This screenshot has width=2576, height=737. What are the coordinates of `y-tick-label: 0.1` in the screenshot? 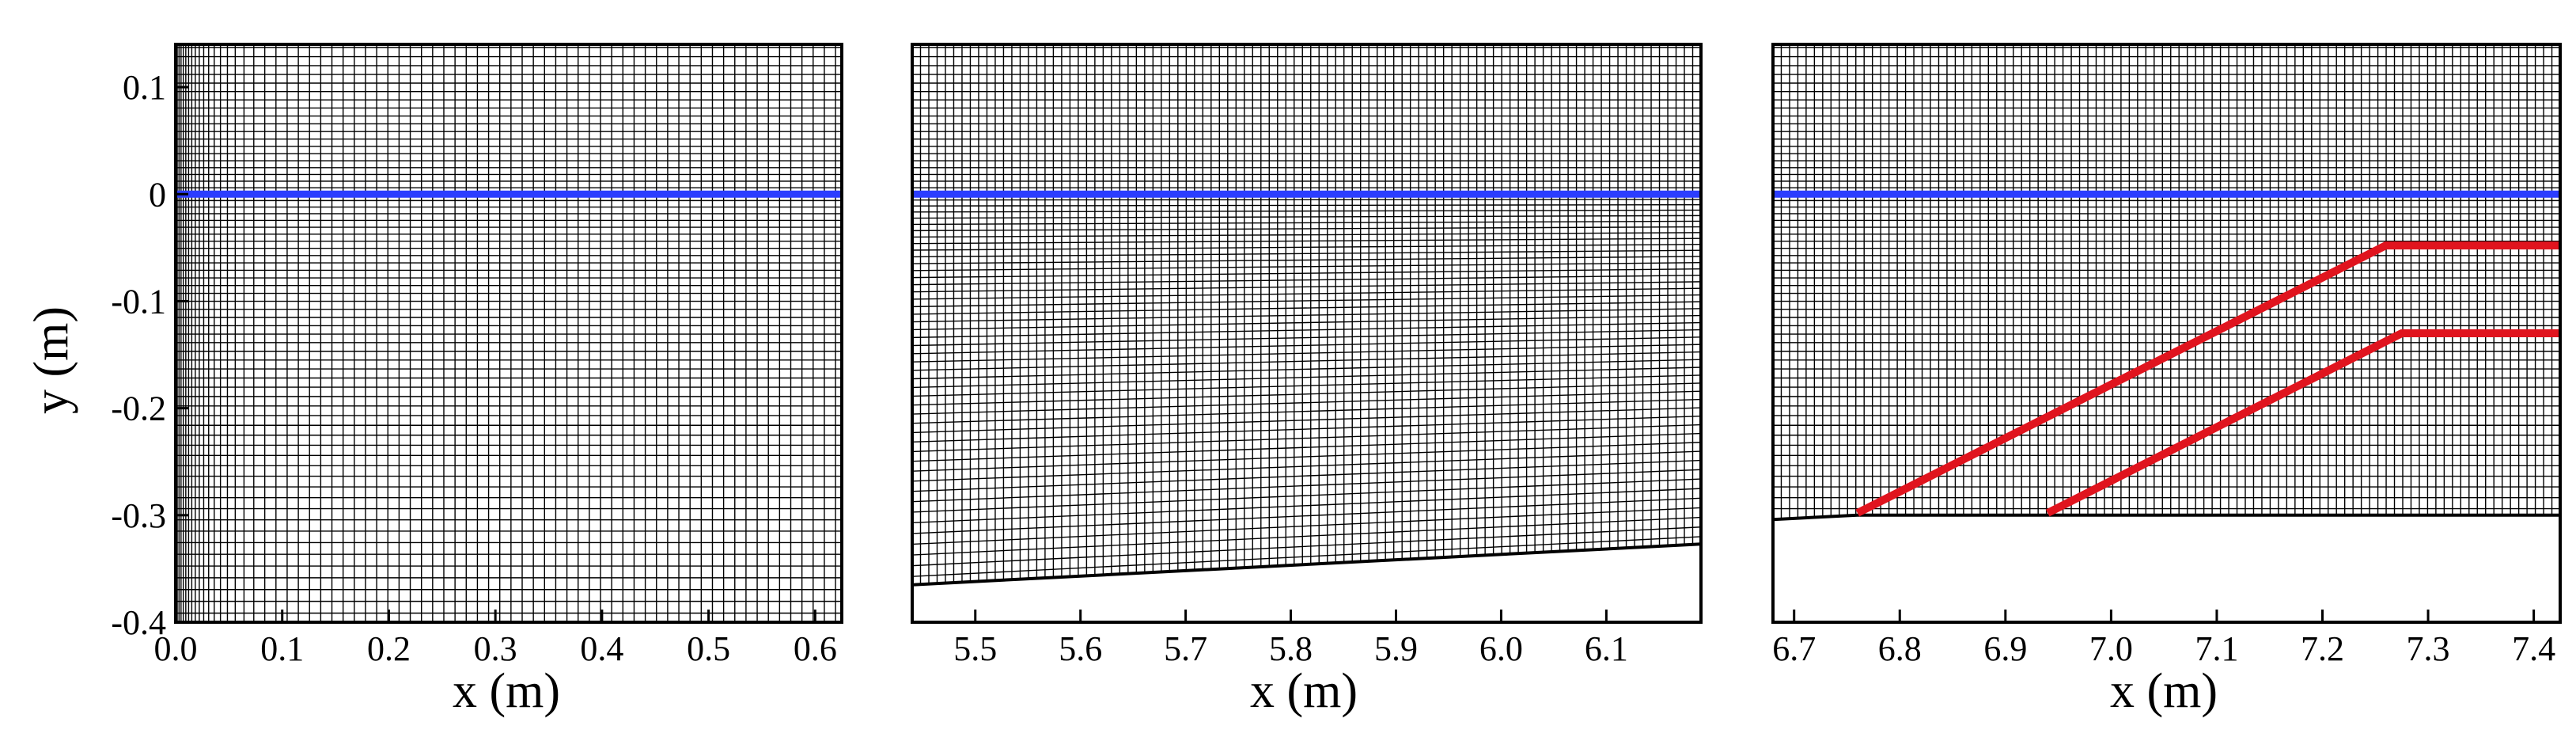 It's located at (144, 87).